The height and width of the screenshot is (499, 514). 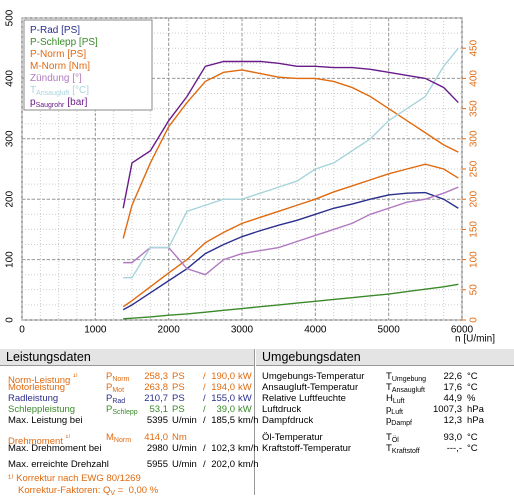 What do you see at coordinates (118, 390) in the screenshot?
I see `symbol-sub: Mot` at bounding box center [118, 390].